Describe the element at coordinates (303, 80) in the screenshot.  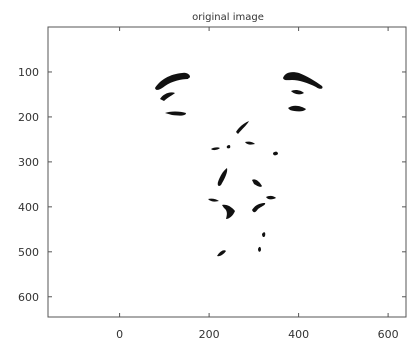
I see `right-eyebrow` at that location.